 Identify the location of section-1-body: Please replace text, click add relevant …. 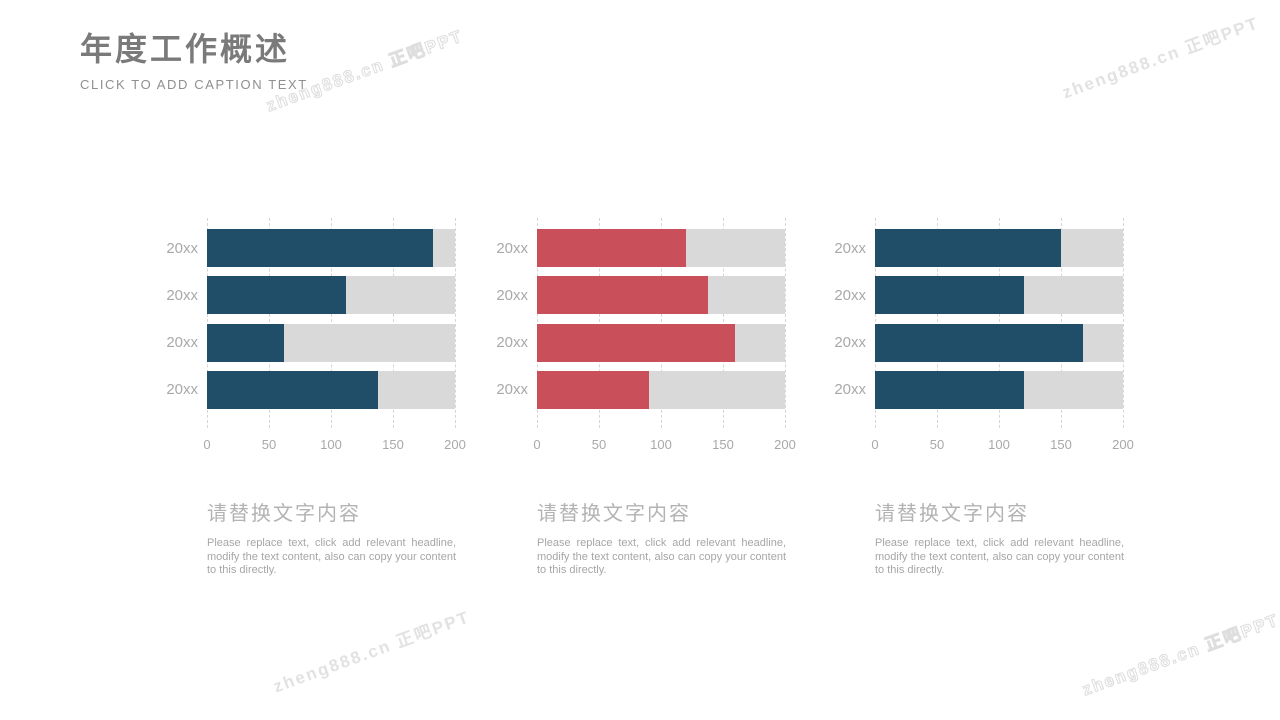
(331, 556).